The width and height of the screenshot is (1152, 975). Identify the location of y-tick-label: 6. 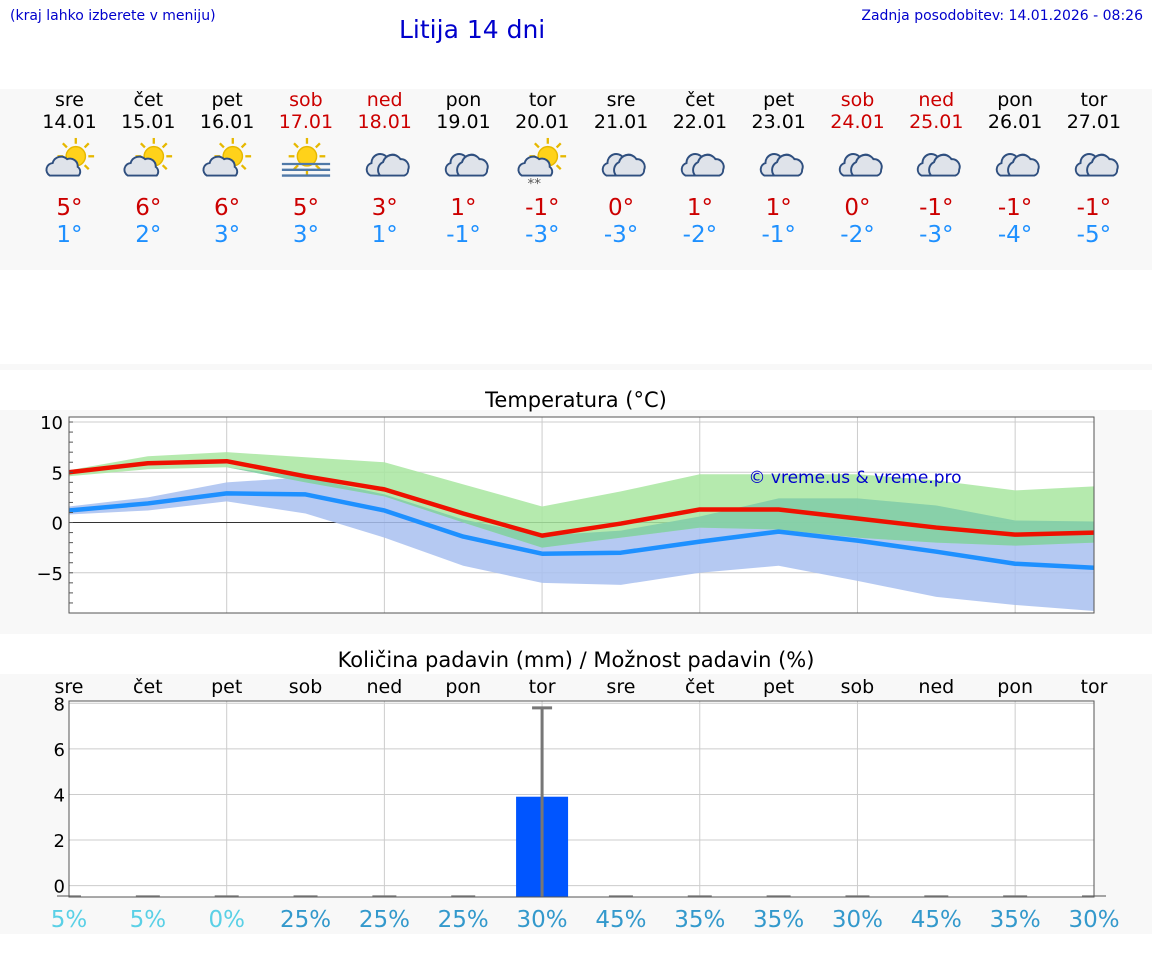
(59, 750).